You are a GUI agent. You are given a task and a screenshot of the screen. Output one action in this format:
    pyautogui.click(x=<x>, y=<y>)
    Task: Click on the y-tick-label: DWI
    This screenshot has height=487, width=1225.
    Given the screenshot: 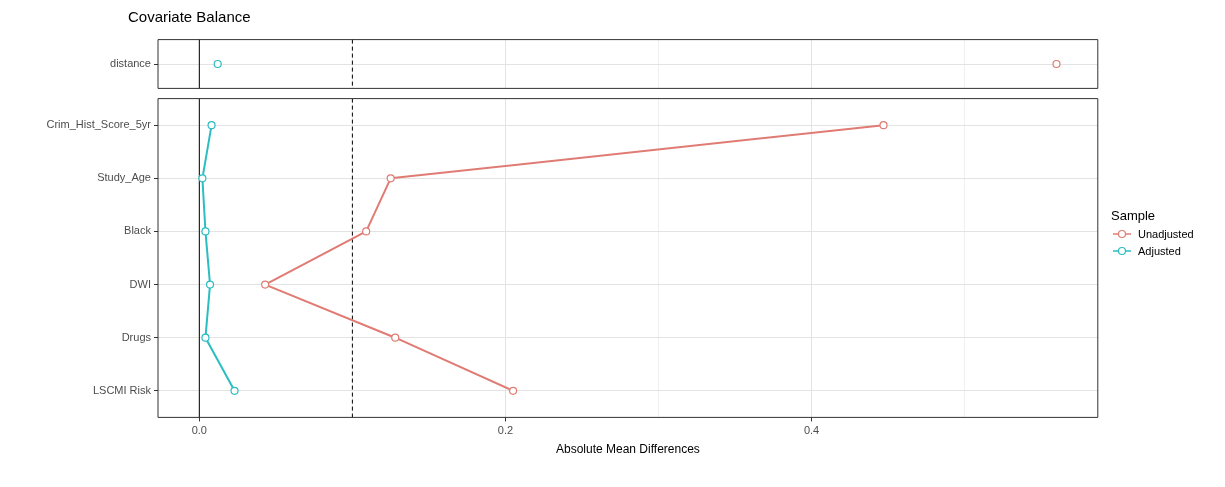 What is the action you would take?
    pyautogui.click(x=140, y=283)
    